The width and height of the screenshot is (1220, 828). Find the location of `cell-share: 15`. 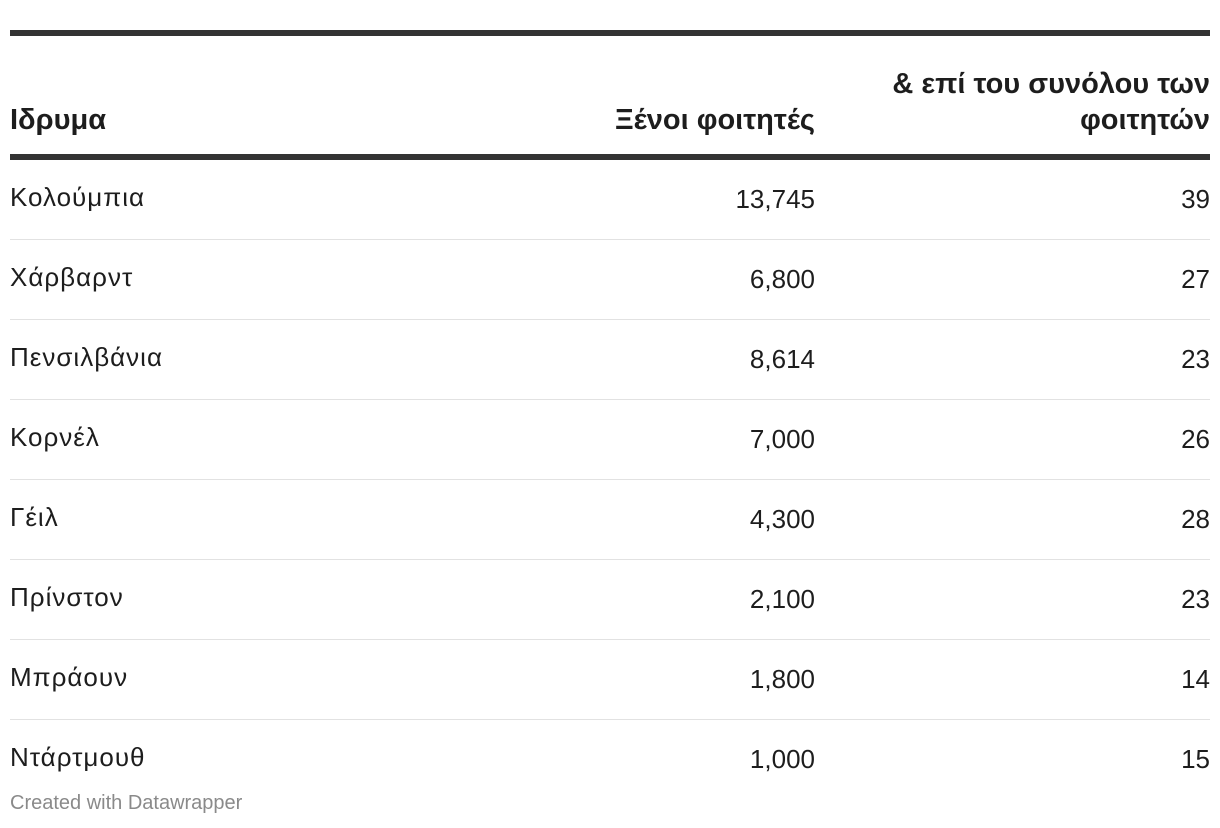

cell-share: 15 is located at coordinates (1195, 759).